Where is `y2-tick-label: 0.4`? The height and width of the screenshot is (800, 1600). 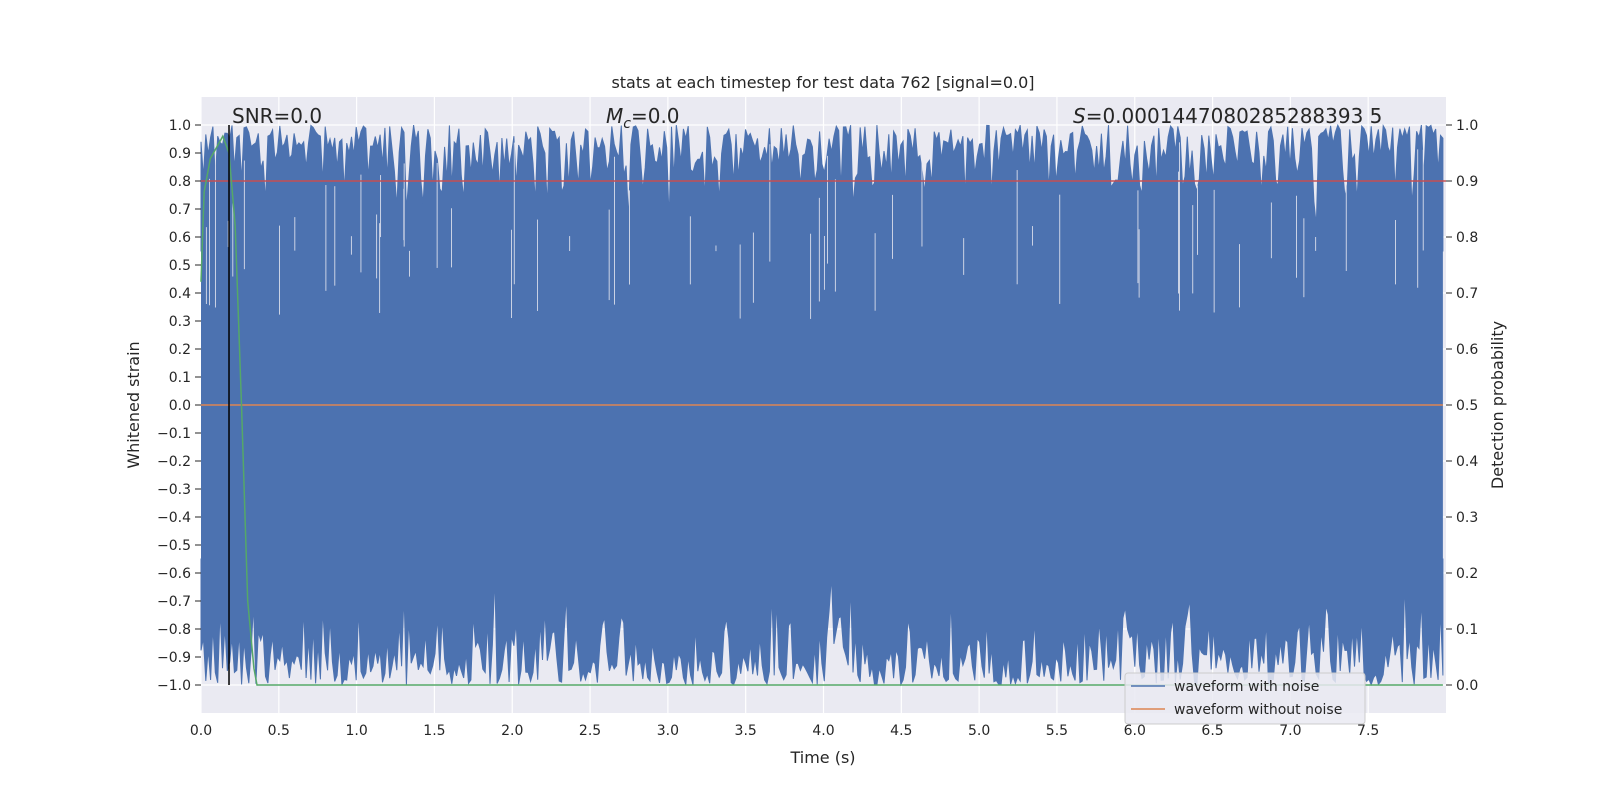
y2-tick-label: 0.4 is located at coordinates (1467, 462).